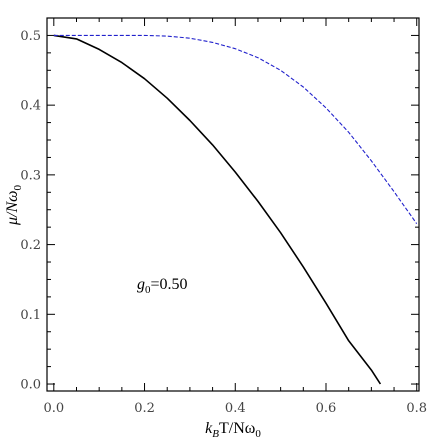 Image resolution: width=436 pixels, height=440 pixels. I want to click on y-tick-label: 0.4, so click(30, 106).